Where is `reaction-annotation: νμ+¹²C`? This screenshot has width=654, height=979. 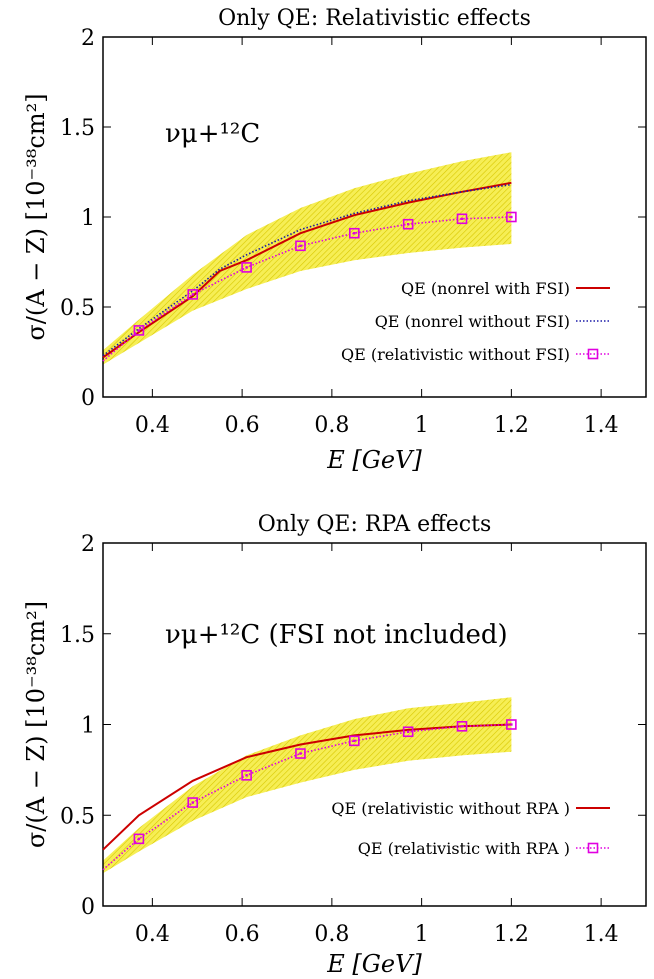
reaction-annotation: νμ+¹²C is located at coordinates (212, 134).